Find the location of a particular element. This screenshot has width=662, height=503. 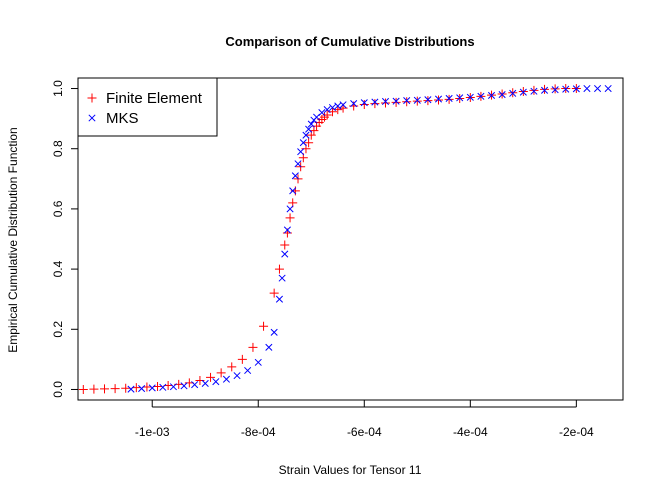

y-tick-label: 0.6 is located at coordinates (58, 208).